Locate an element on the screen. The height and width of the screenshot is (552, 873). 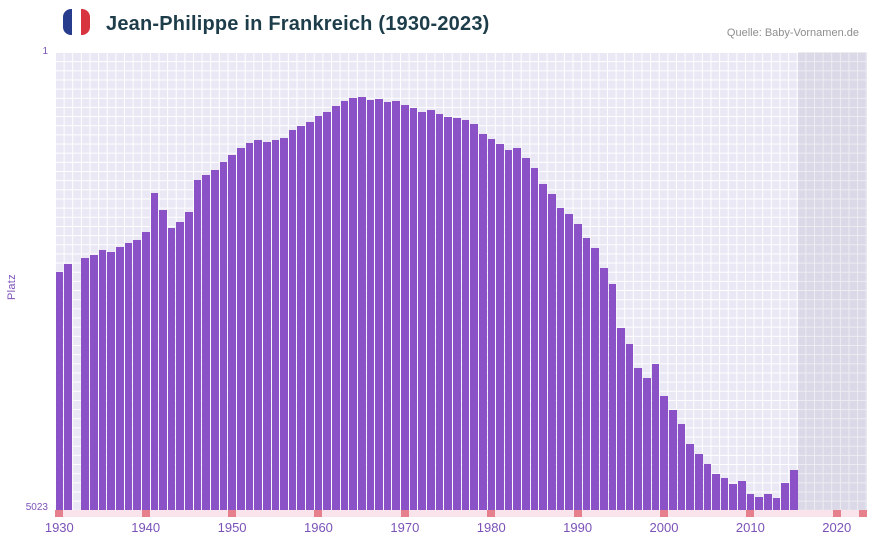
bar-2015 is located at coordinates (793, 490).